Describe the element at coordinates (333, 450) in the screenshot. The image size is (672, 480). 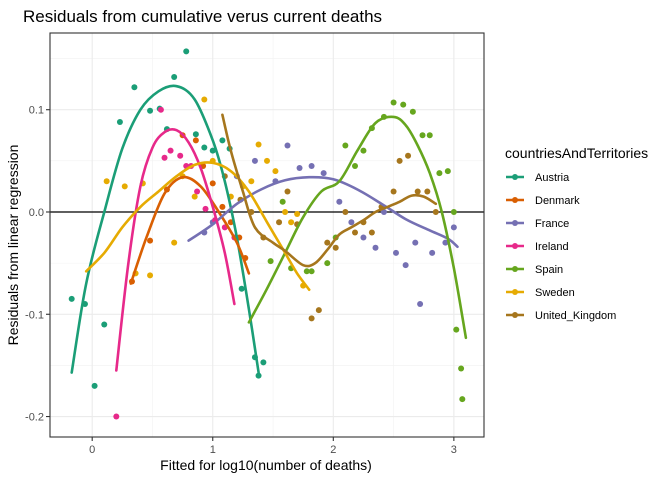
I see `x-tick-label: 2` at that location.